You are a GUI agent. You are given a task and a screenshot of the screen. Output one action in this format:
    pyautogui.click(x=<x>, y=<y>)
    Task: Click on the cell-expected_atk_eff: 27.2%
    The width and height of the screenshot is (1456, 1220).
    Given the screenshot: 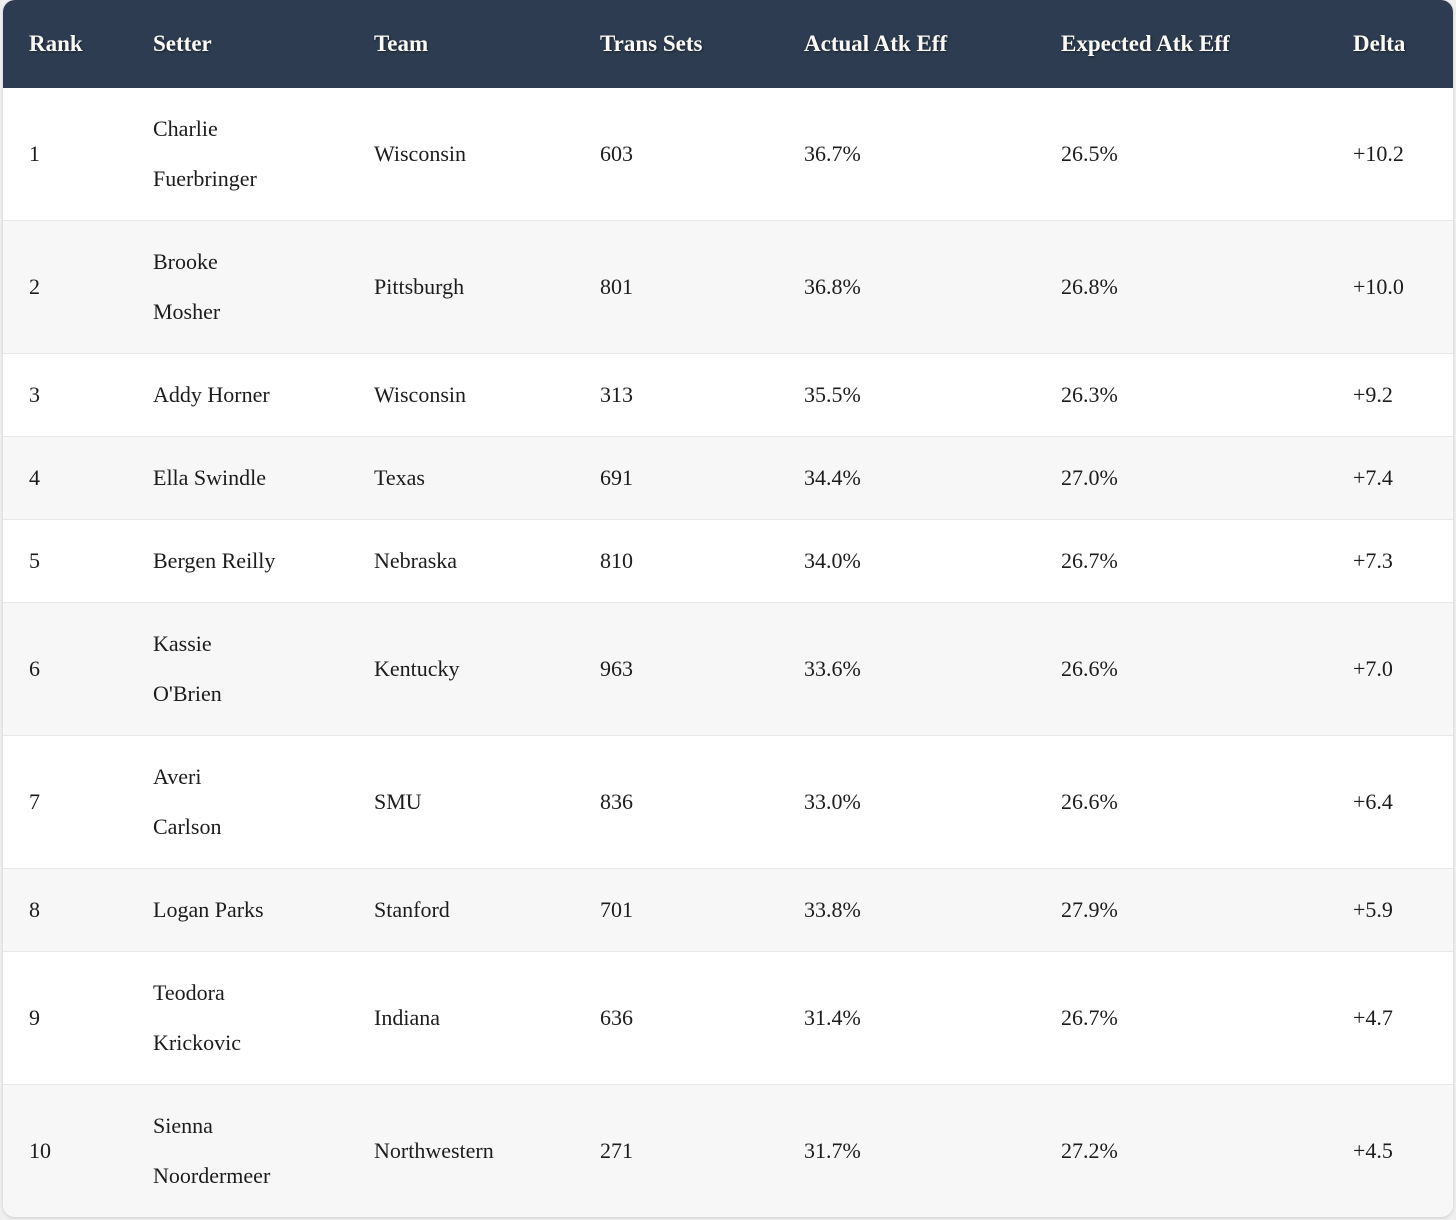 What is the action you would take?
    pyautogui.click(x=1207, y=1150)
    